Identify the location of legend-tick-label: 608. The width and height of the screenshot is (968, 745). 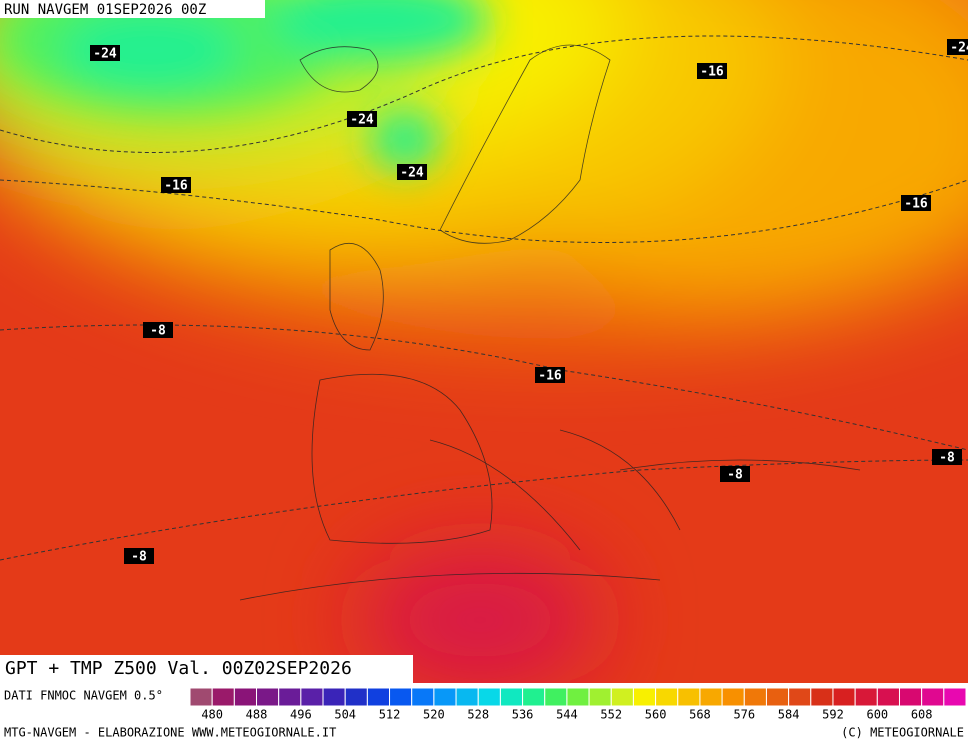
(922, 715).